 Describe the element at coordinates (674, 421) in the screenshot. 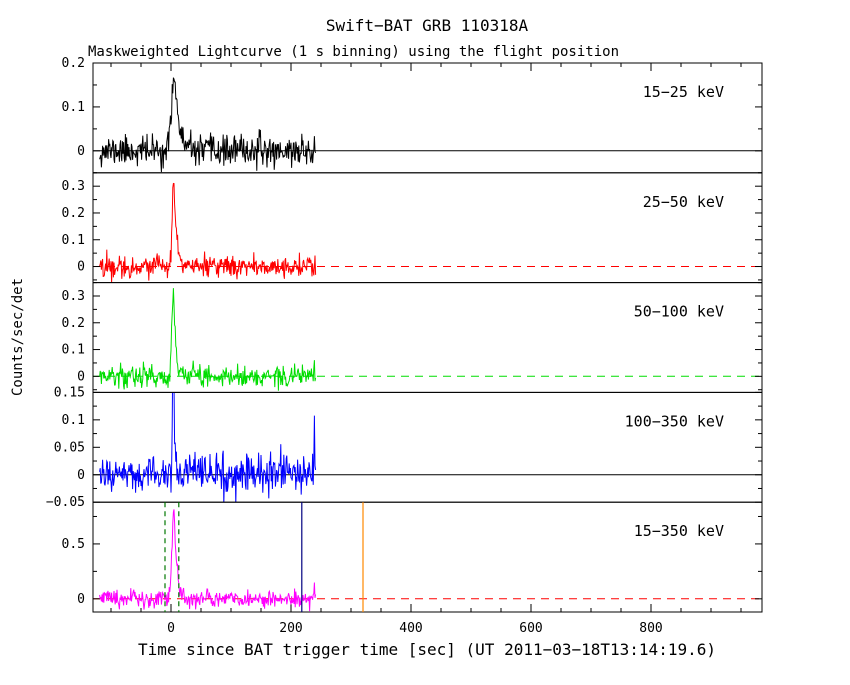

I see `panel-label: 100−350 keV` at that location.